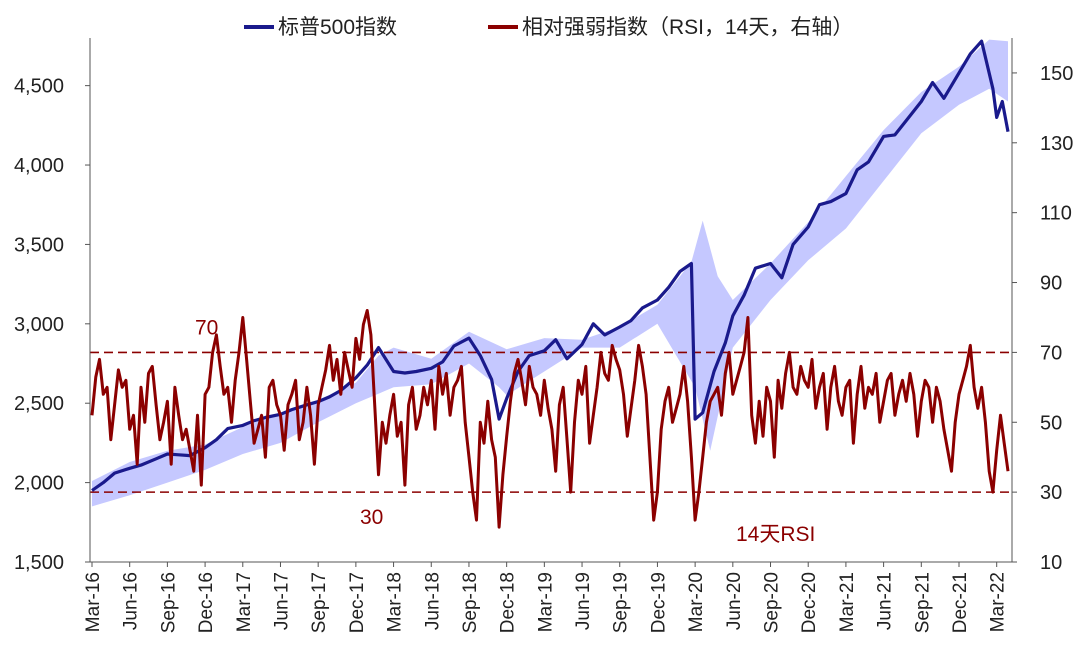 The image size is (1080, 669). What do you see at coordinates (734, 601) in the screenshot?
I see `x-tick-label: Jun-20` at bounding box center [734, 601].